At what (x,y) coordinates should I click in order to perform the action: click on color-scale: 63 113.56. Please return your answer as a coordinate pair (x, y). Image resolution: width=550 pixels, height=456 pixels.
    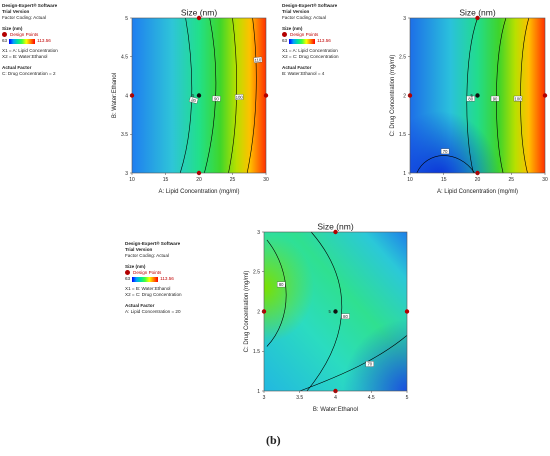
    Looking at the image, I should click on (153, 279).